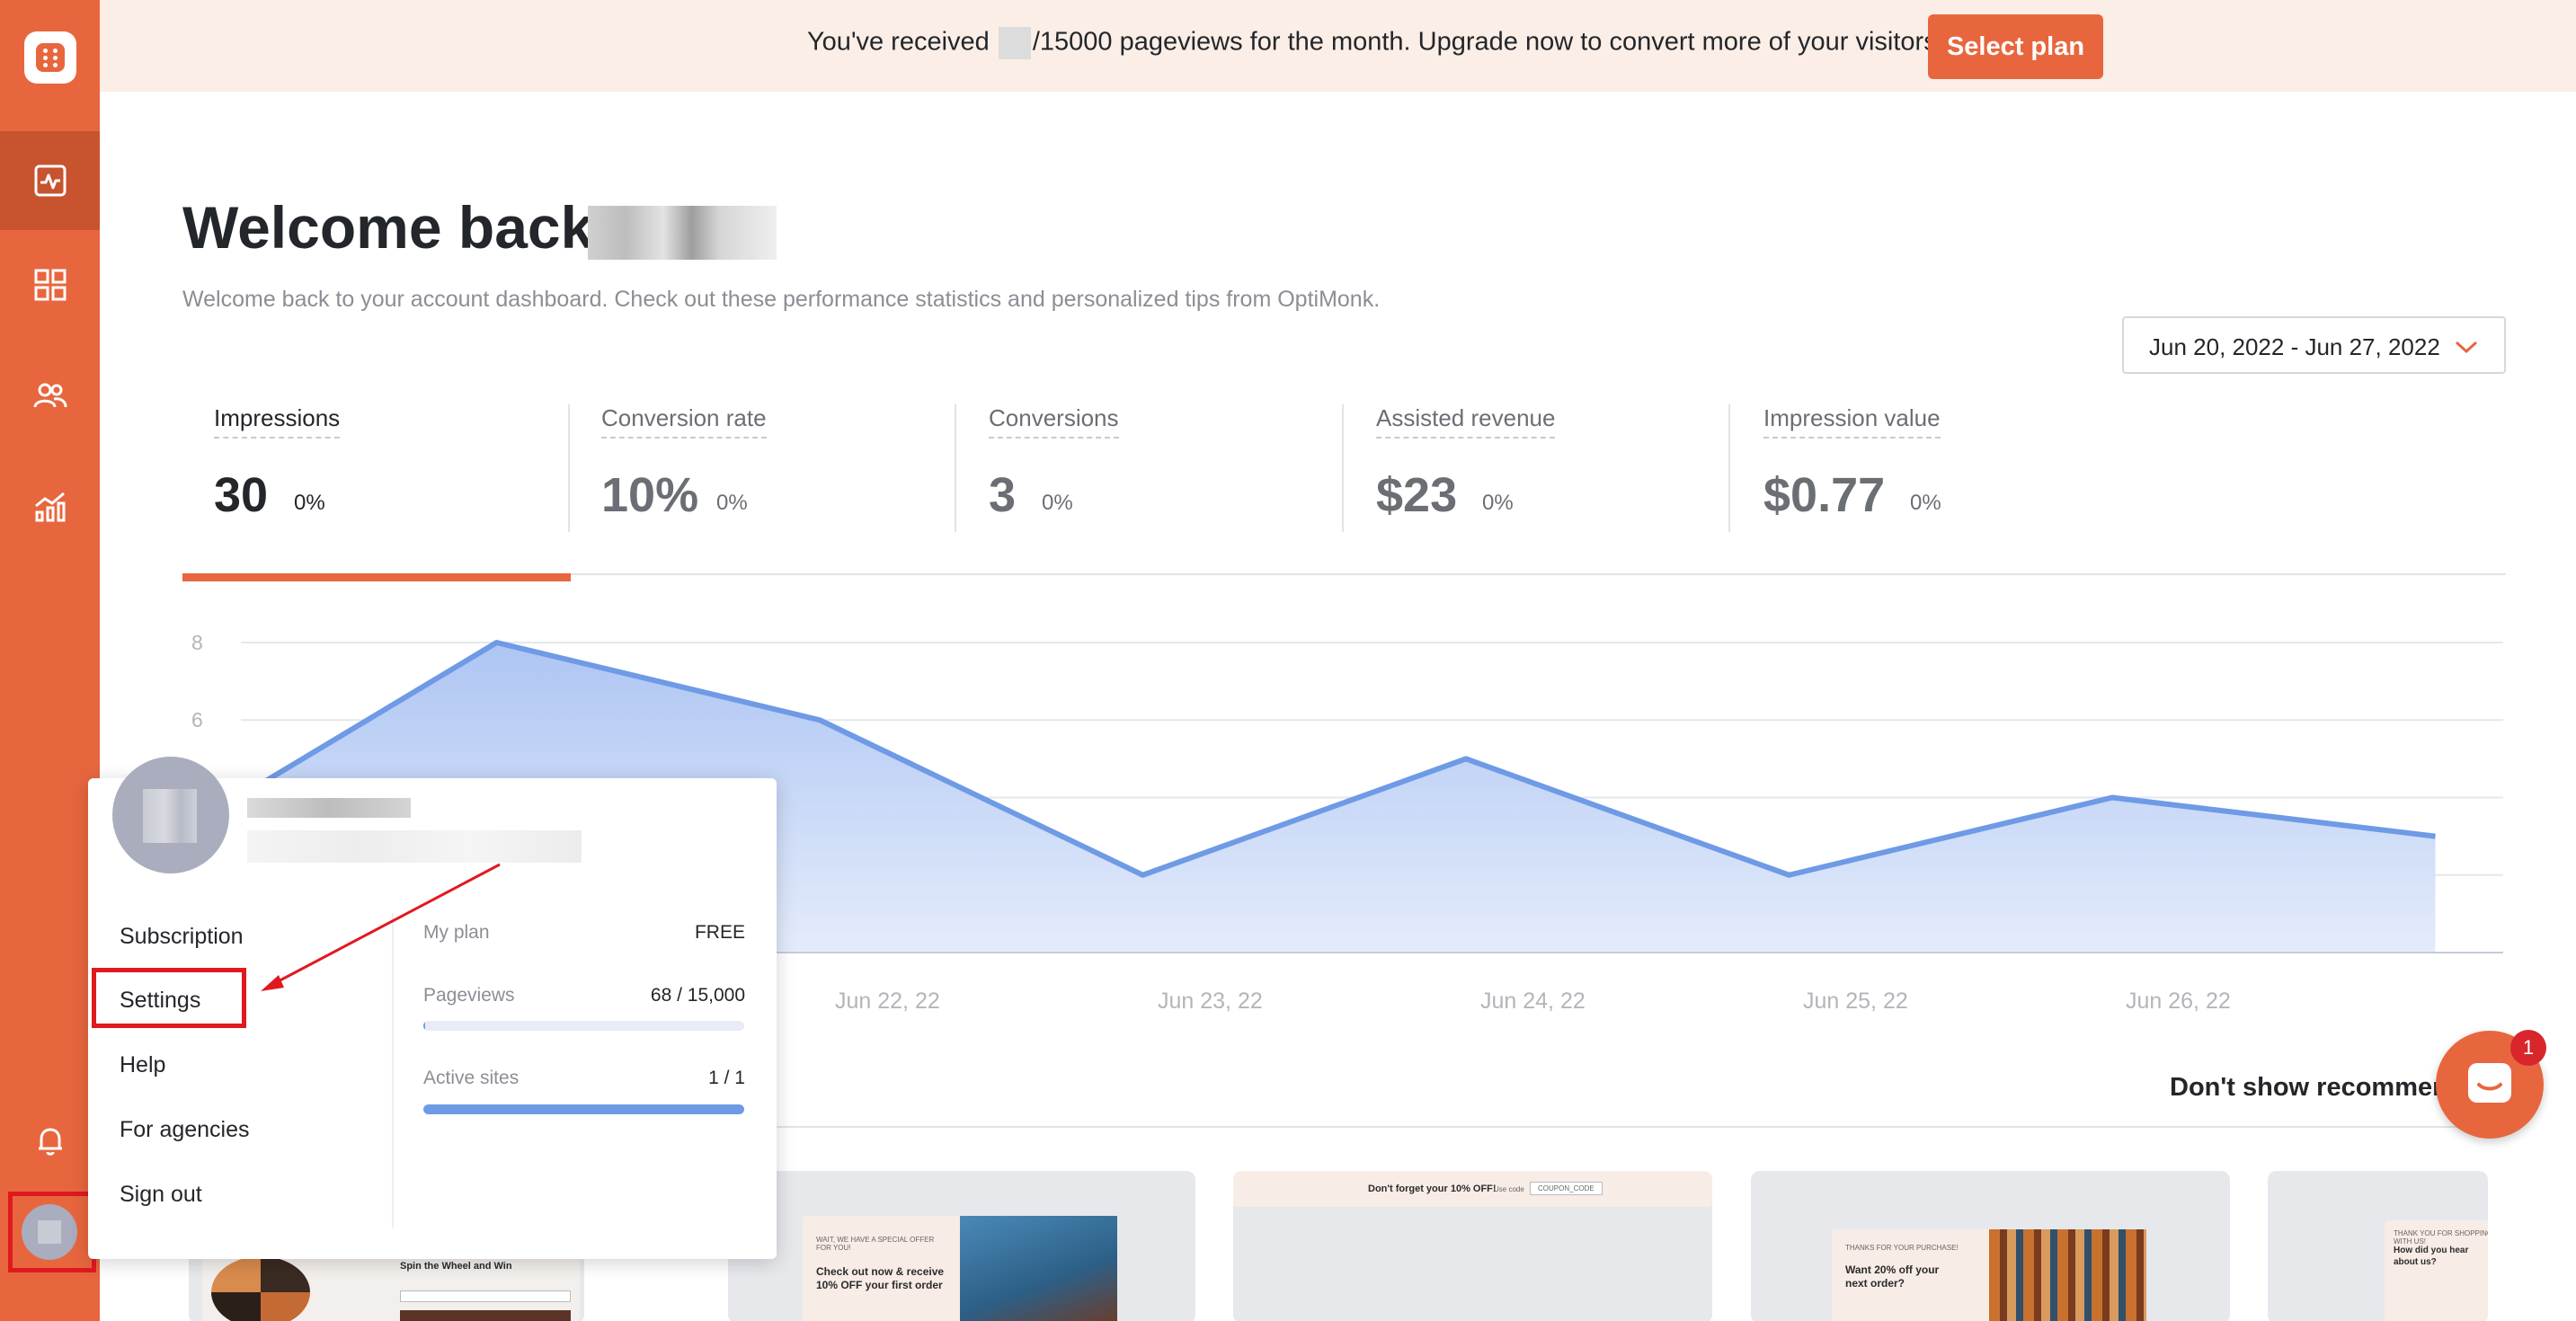 This screenshot has width=2576, height=1321. Describe the element at coordinates (329, 808) in the screenshot. I see `redacted-profile-name` at that location.